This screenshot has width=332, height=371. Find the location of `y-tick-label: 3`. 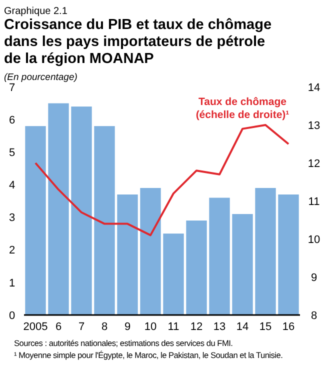

y-tick-label: 3 is located at coordinates (12, 218).